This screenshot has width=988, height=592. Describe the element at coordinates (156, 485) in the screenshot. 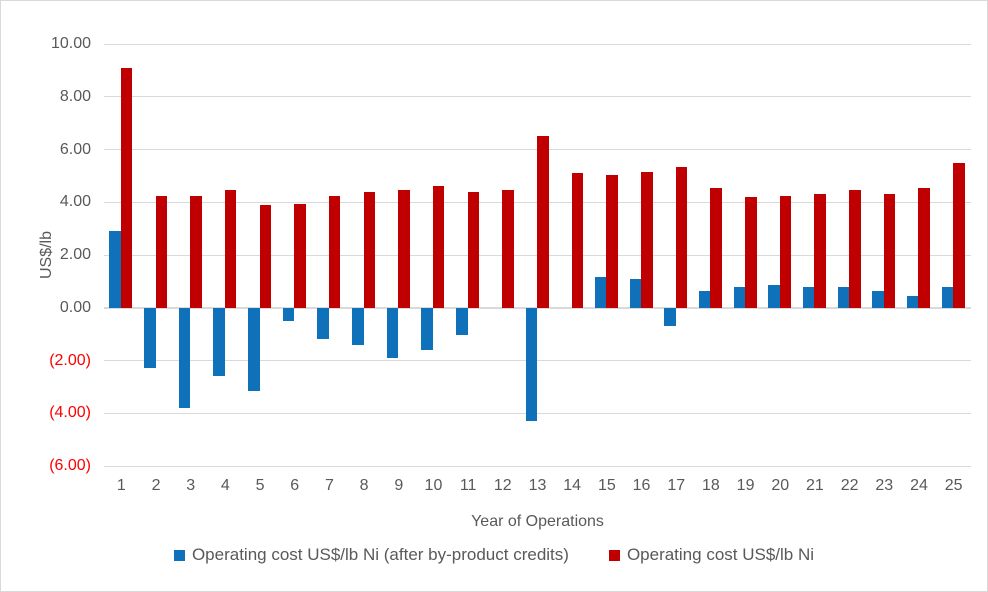

I see `x-tick-label-year-2: 2` at that location.